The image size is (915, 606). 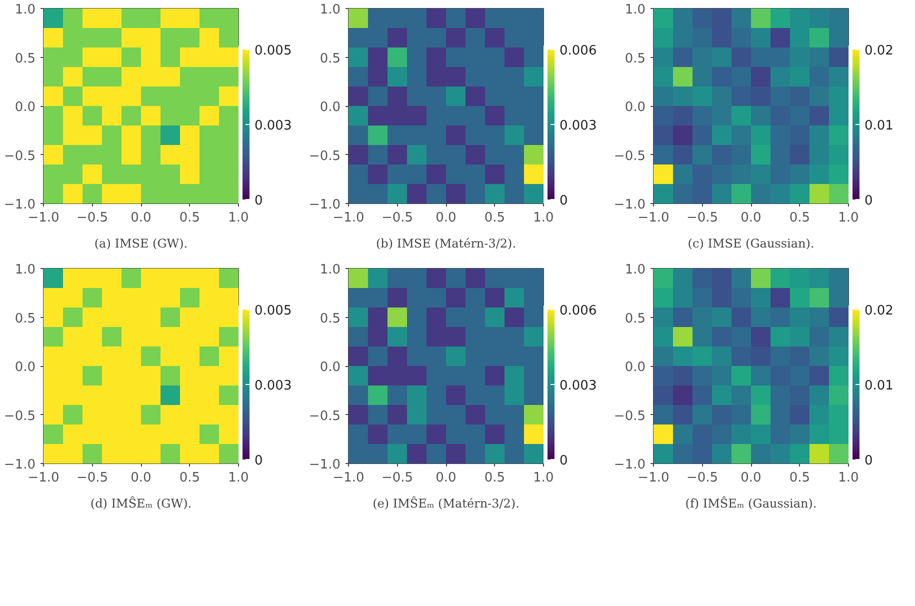 I want to click on text: (f) IMŜEₘ (Gaussian)., so click(x=751, y=503).